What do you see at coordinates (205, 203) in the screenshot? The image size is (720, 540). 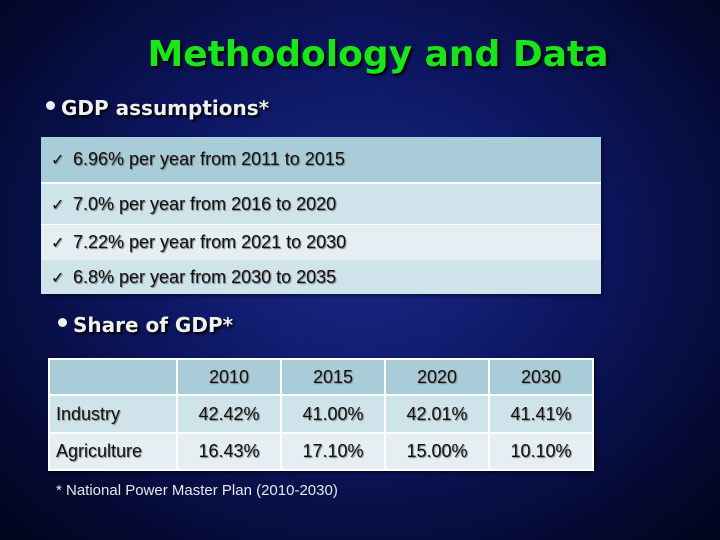 I see `list-item-text: 7.0% per year from 2016 to 2020` at bounding box center [205, 203].